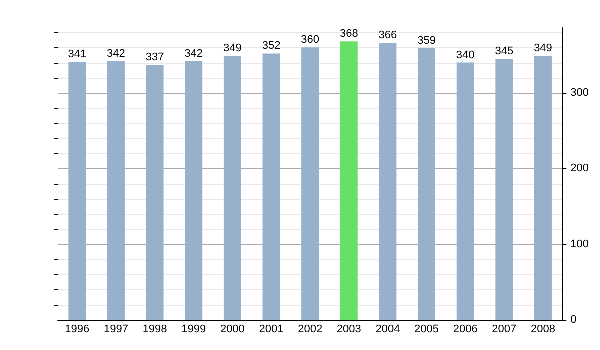 This screenshot has height=350, width=600. I want to click on x-tick-label: 2001, so click(271, 330).